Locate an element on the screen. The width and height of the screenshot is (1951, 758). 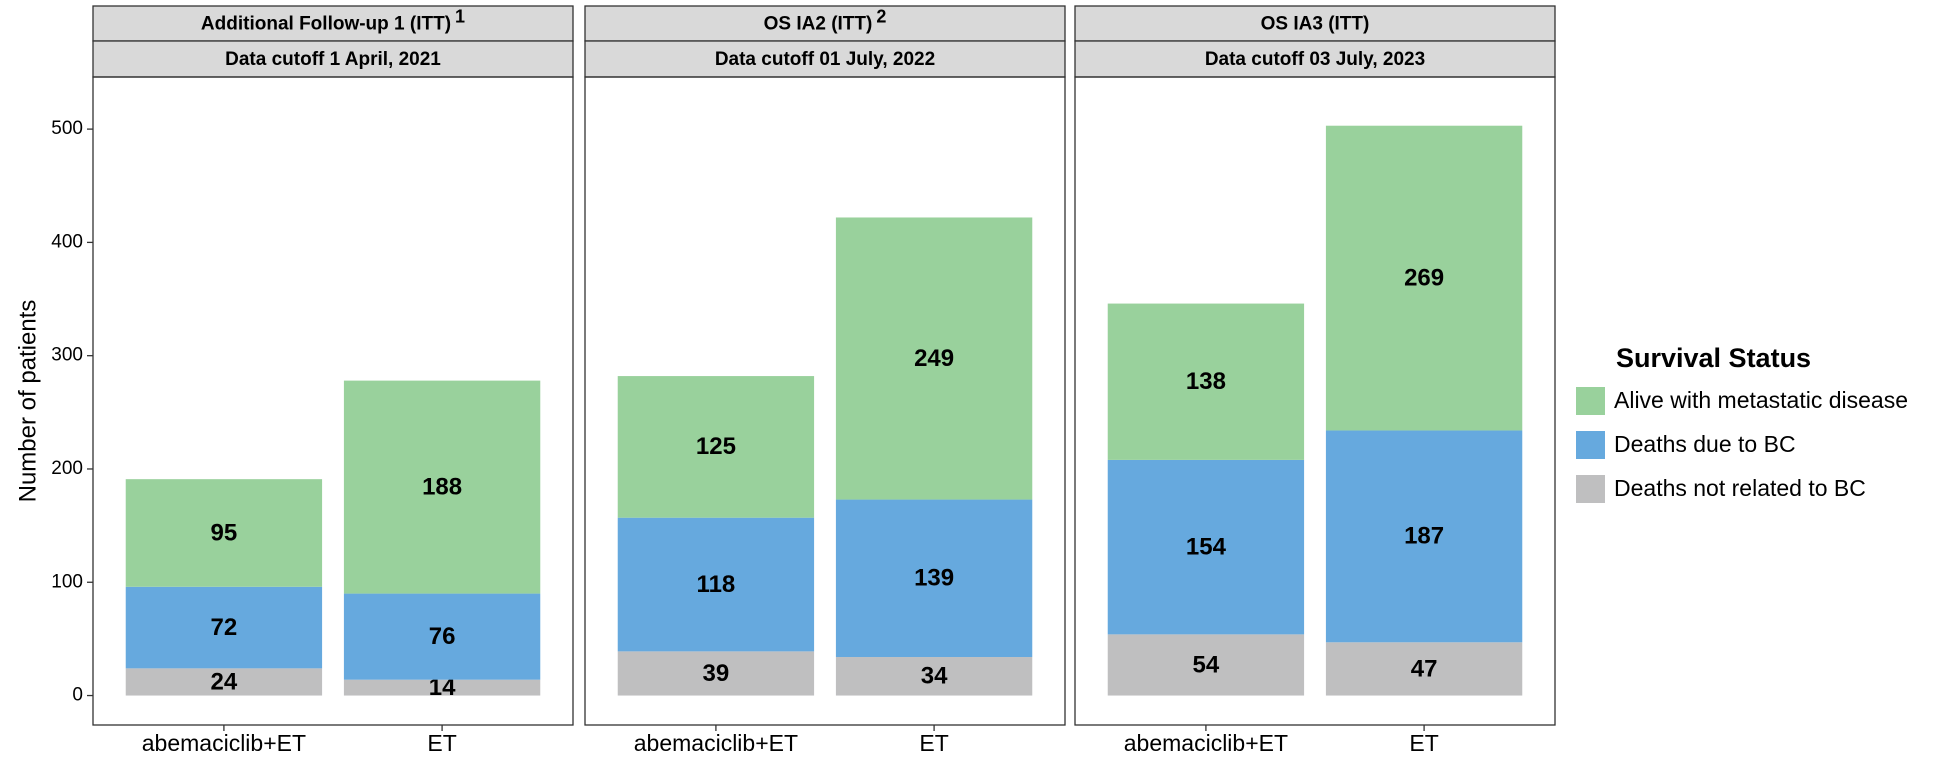
data-label: 95 is located at coordinates (224, 532).